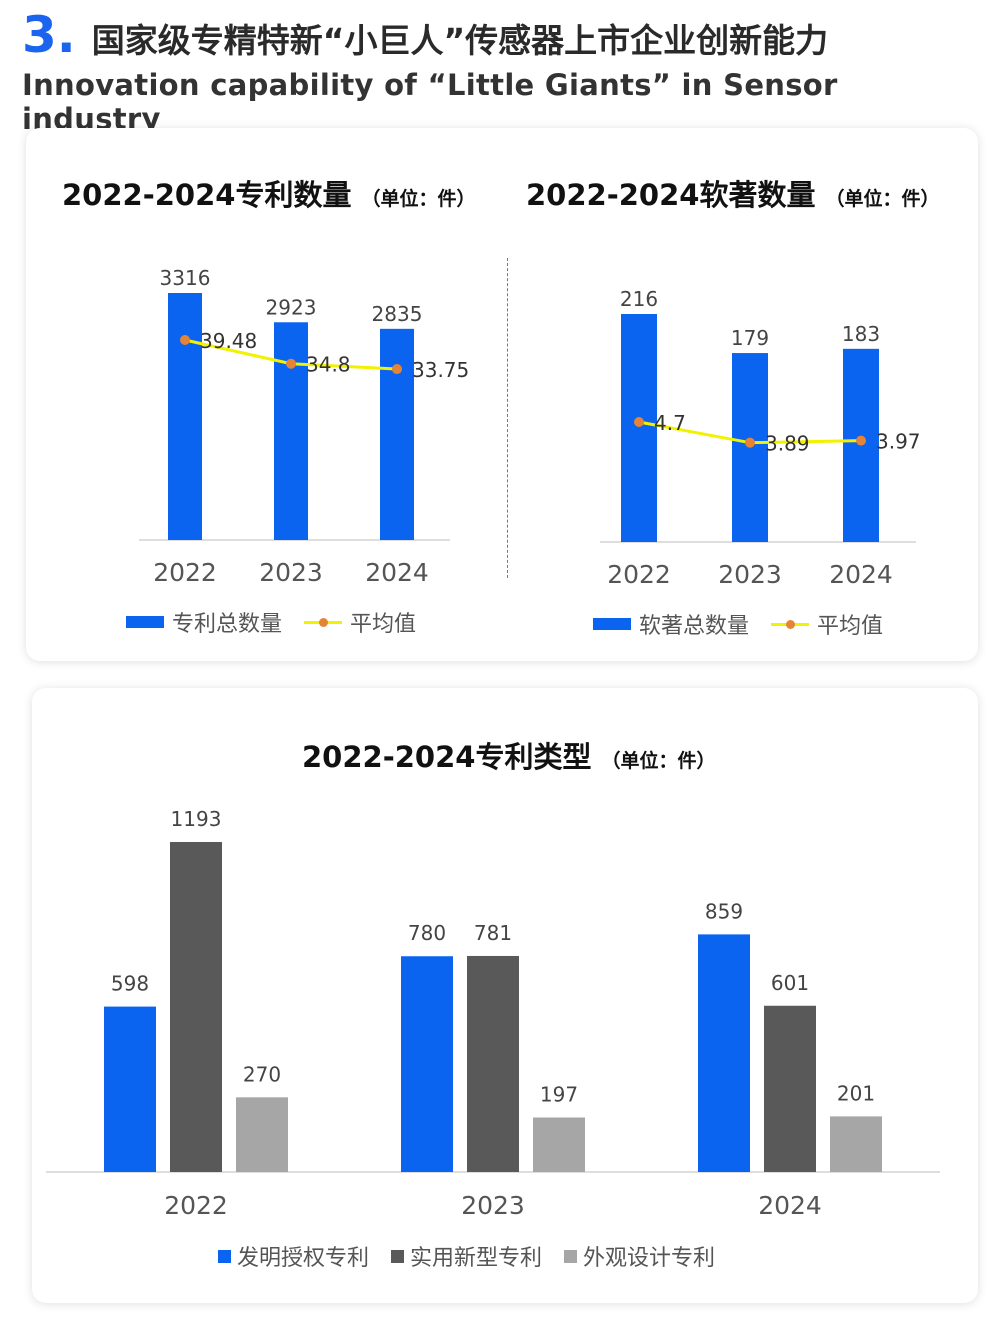  Describe the element at coordinates (694, 626) in the screenshot. I see `legend-label-software-total: 软著总数量` at that location.